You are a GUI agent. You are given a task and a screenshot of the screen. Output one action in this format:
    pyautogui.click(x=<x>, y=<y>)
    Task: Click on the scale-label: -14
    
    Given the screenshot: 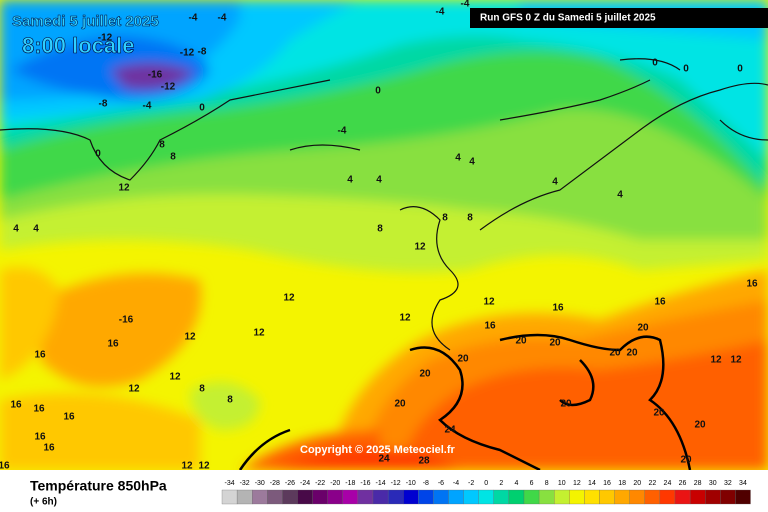 What is the action you would take?
    pyautogui.click(x=380, y=483)
    